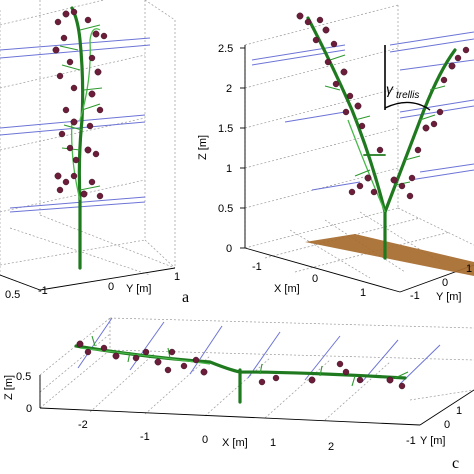  I want to click on panel-b-z-tick-4: 0.5, so click(225, 209).